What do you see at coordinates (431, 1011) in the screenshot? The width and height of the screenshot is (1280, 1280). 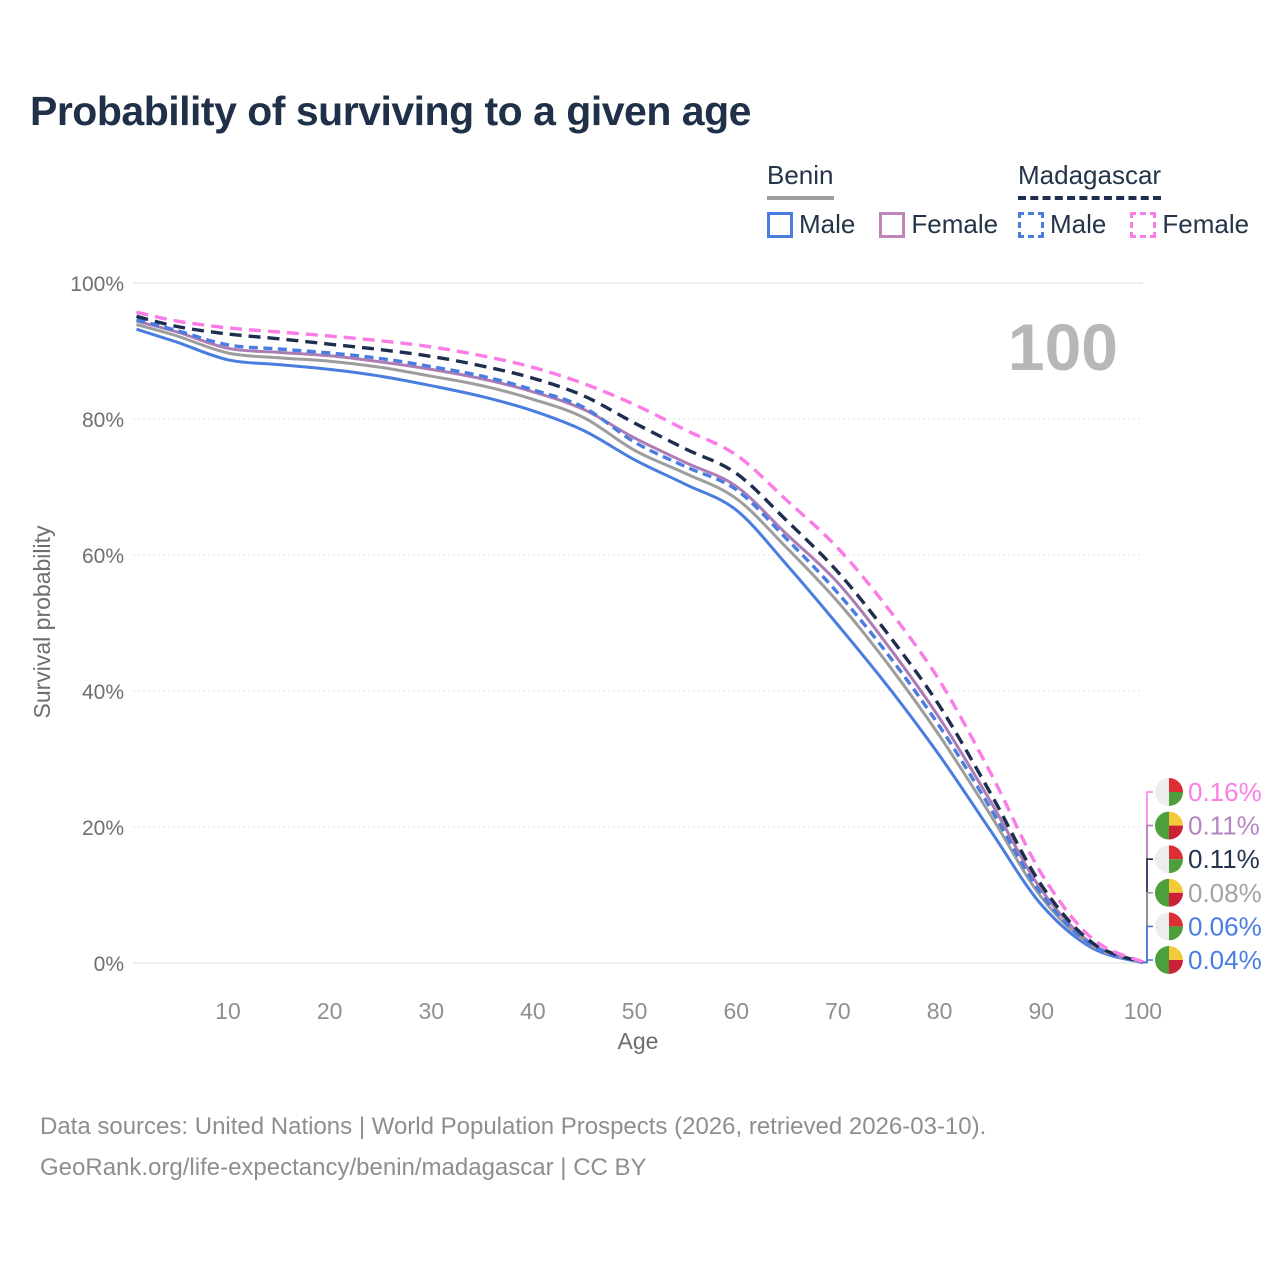 I see `x-tick-label: 30` at bounding box center [431, 1011].